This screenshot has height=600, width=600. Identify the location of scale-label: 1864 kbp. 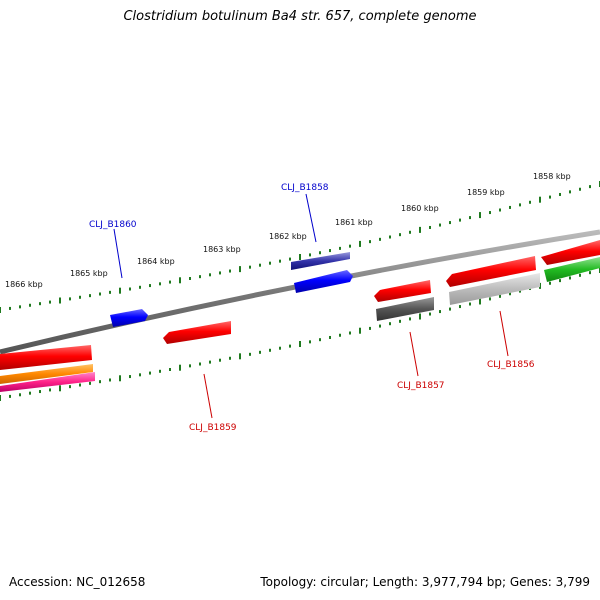
(156, 261).